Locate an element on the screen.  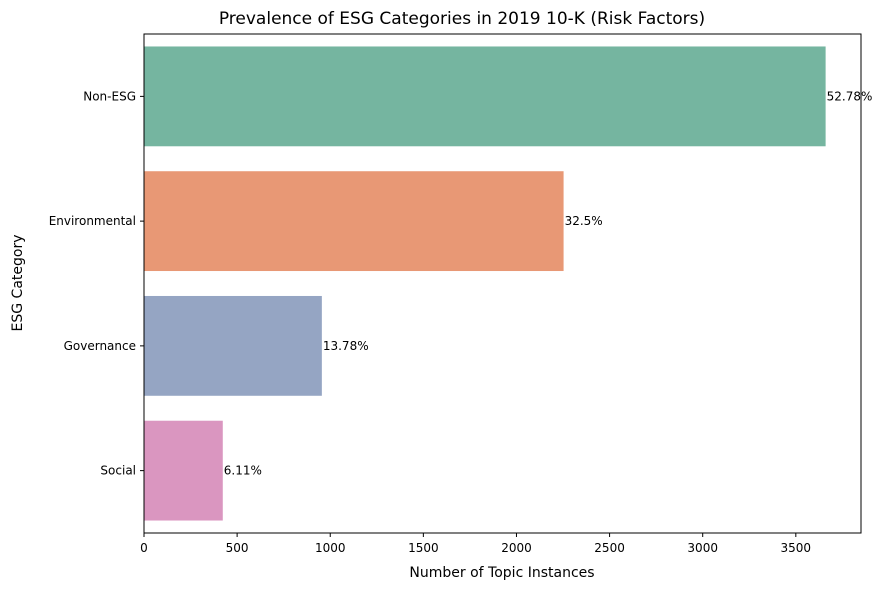
bar-environmental is located at coordinates (354, 221).